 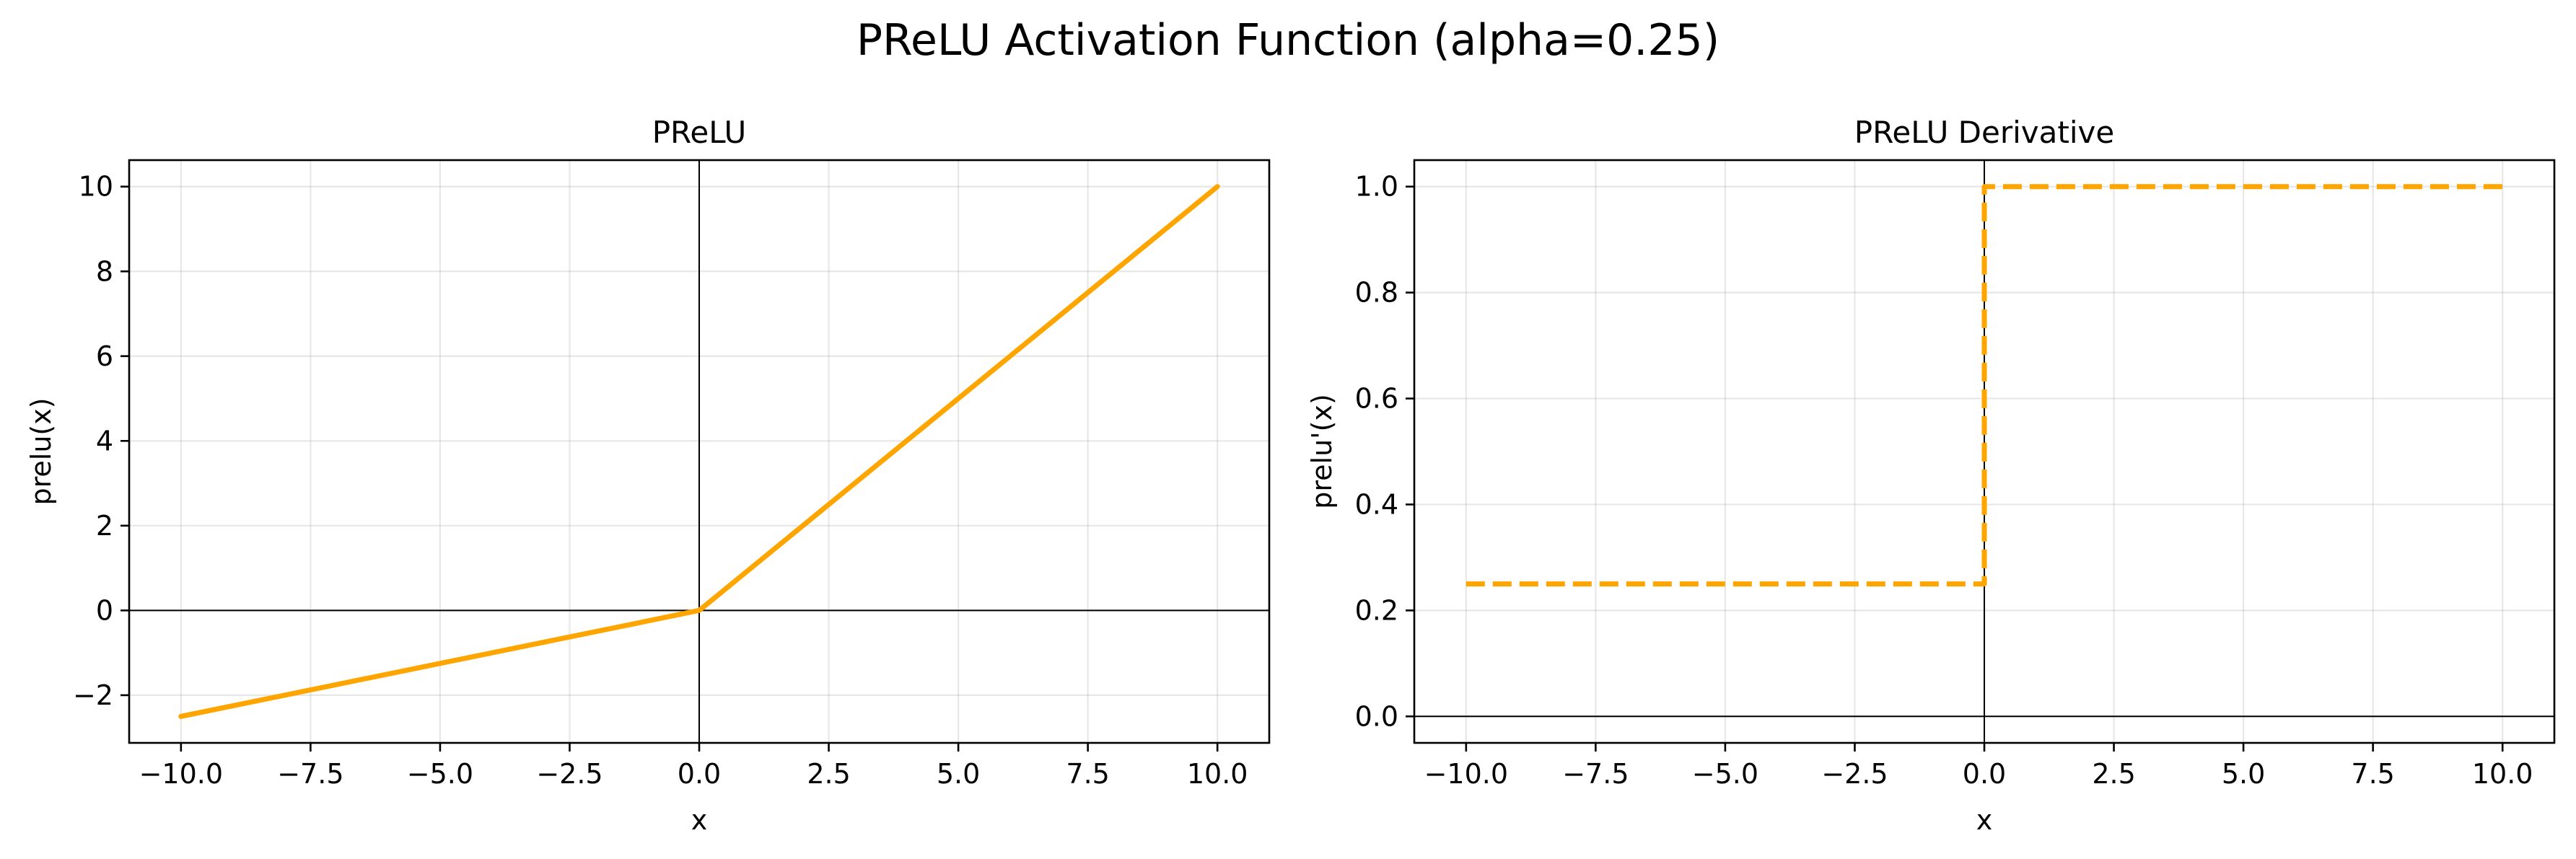 I want to click on prelu-x-tick-label: 7.5, so click(x=1087, y=774).